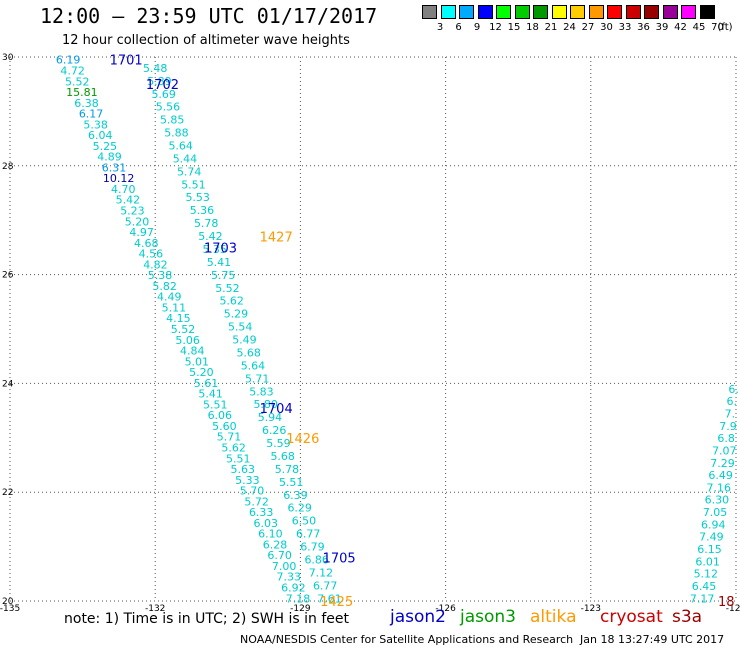 The height and width of the screenshot is (650, 740). What do you see at coordinates (279, 555) in the screenshot?
I see `wave-height-value: 6.70` at bounding box center [279, 555].